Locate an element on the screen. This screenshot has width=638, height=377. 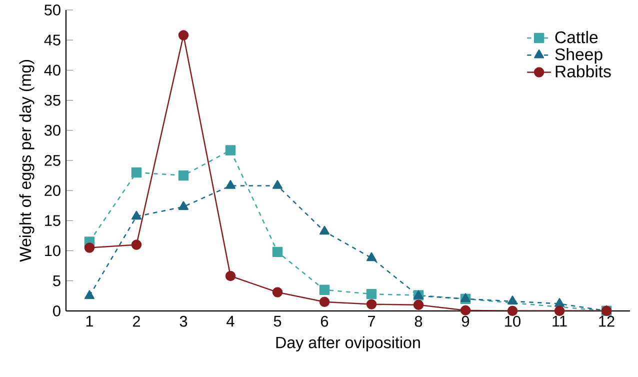
y-tick-label: 15 is located at coordinates (52, 220).